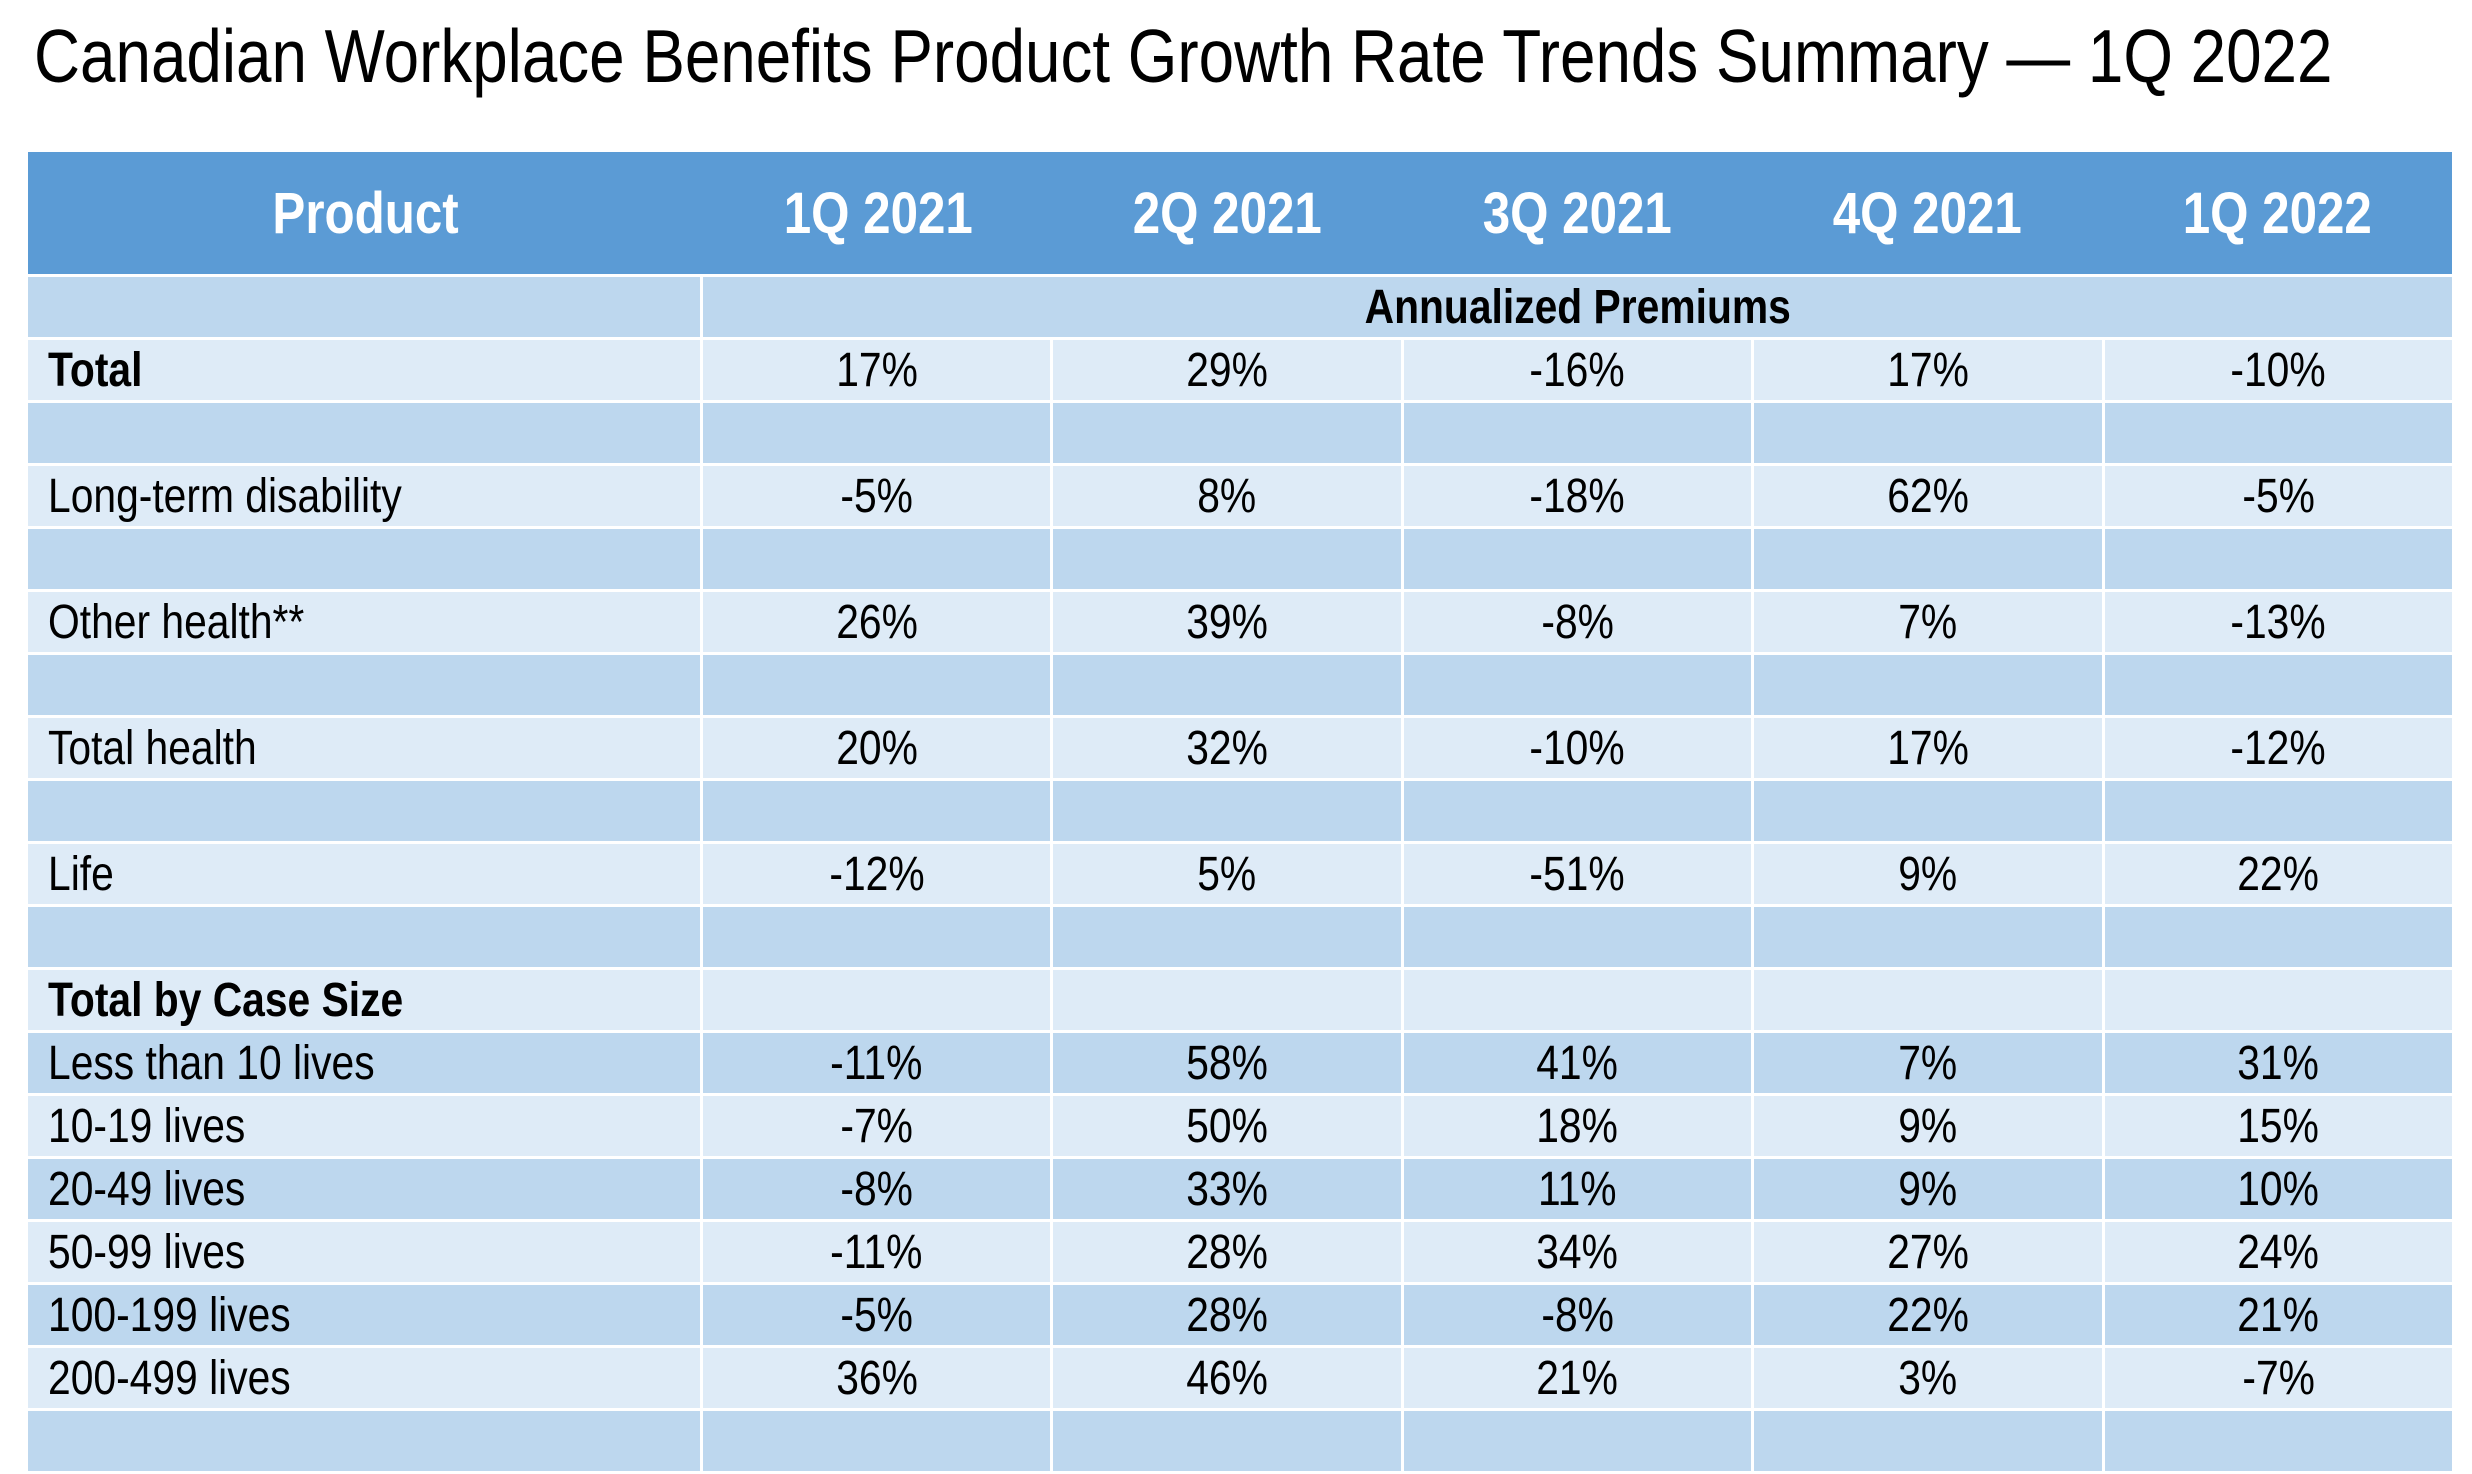  I want to click on value-label: 5%, so click(1227, 874).